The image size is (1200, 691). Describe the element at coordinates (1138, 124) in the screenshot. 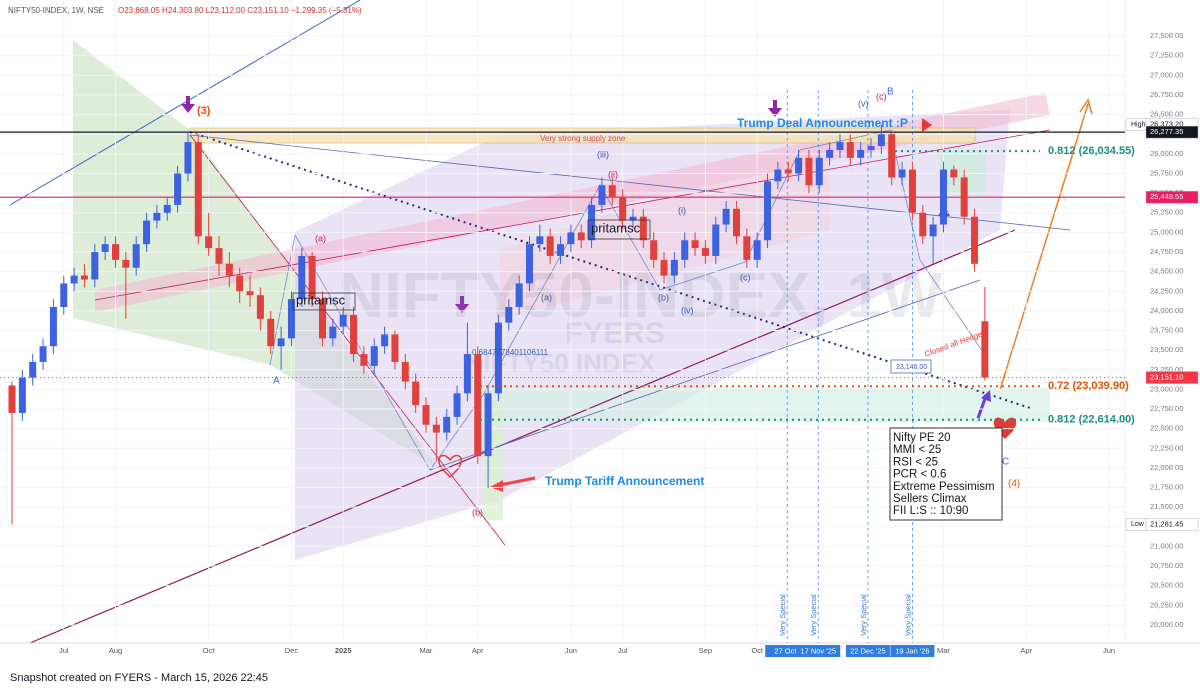

I see `price-tag-label: High` at that location.